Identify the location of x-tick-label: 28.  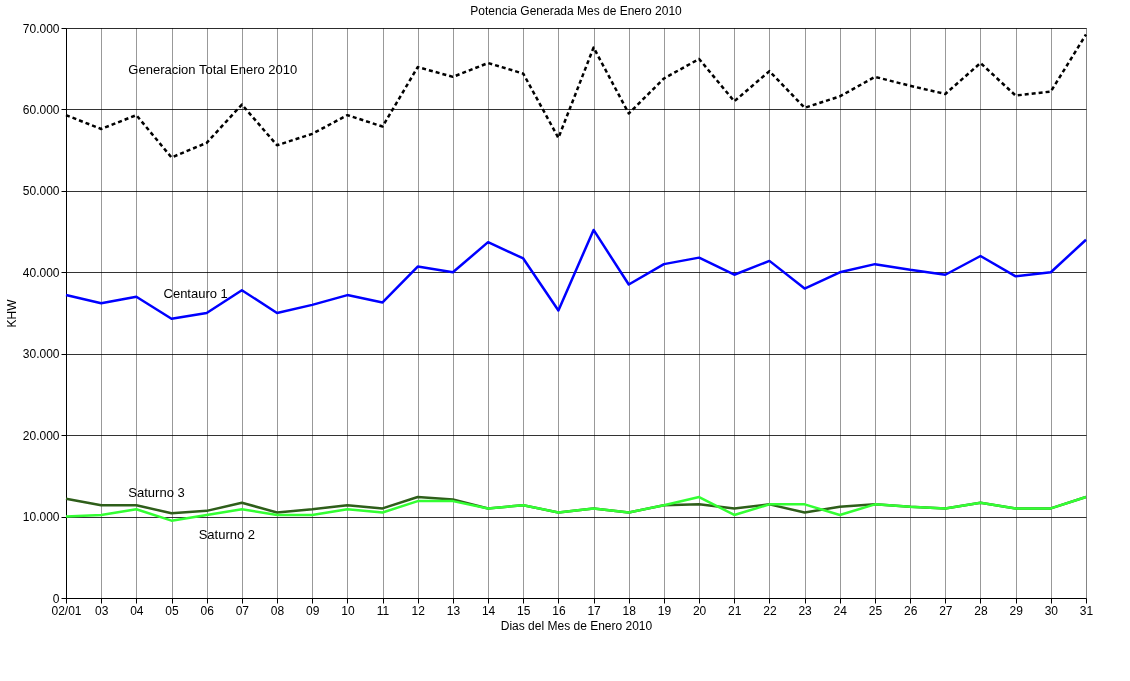
(981, 610).